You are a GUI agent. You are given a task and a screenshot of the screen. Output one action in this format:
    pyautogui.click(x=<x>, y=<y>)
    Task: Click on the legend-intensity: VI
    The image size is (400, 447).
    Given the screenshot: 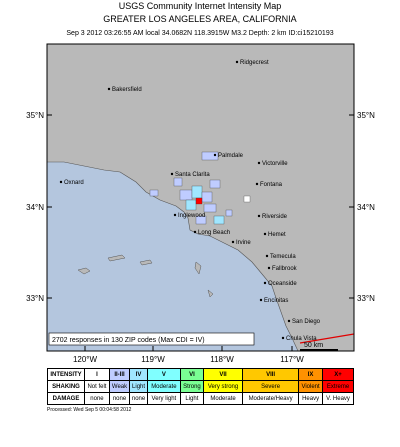 What is the action you would take?
    pyautogui.click(x=192, y=374)
    